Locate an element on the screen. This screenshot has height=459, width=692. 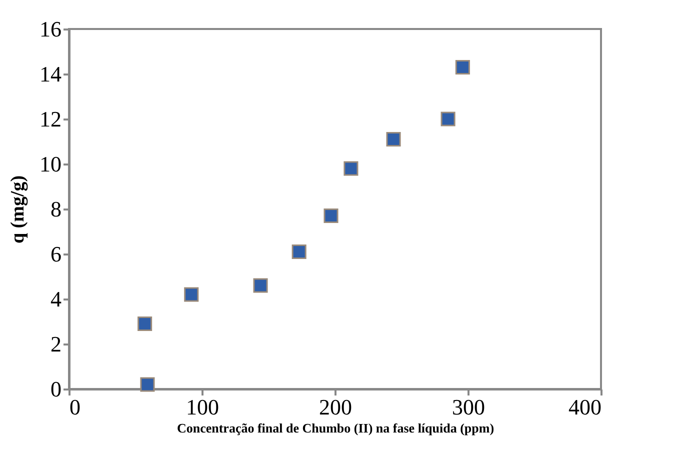
x-tick-label: 0 is located at coordinates (75, 407).